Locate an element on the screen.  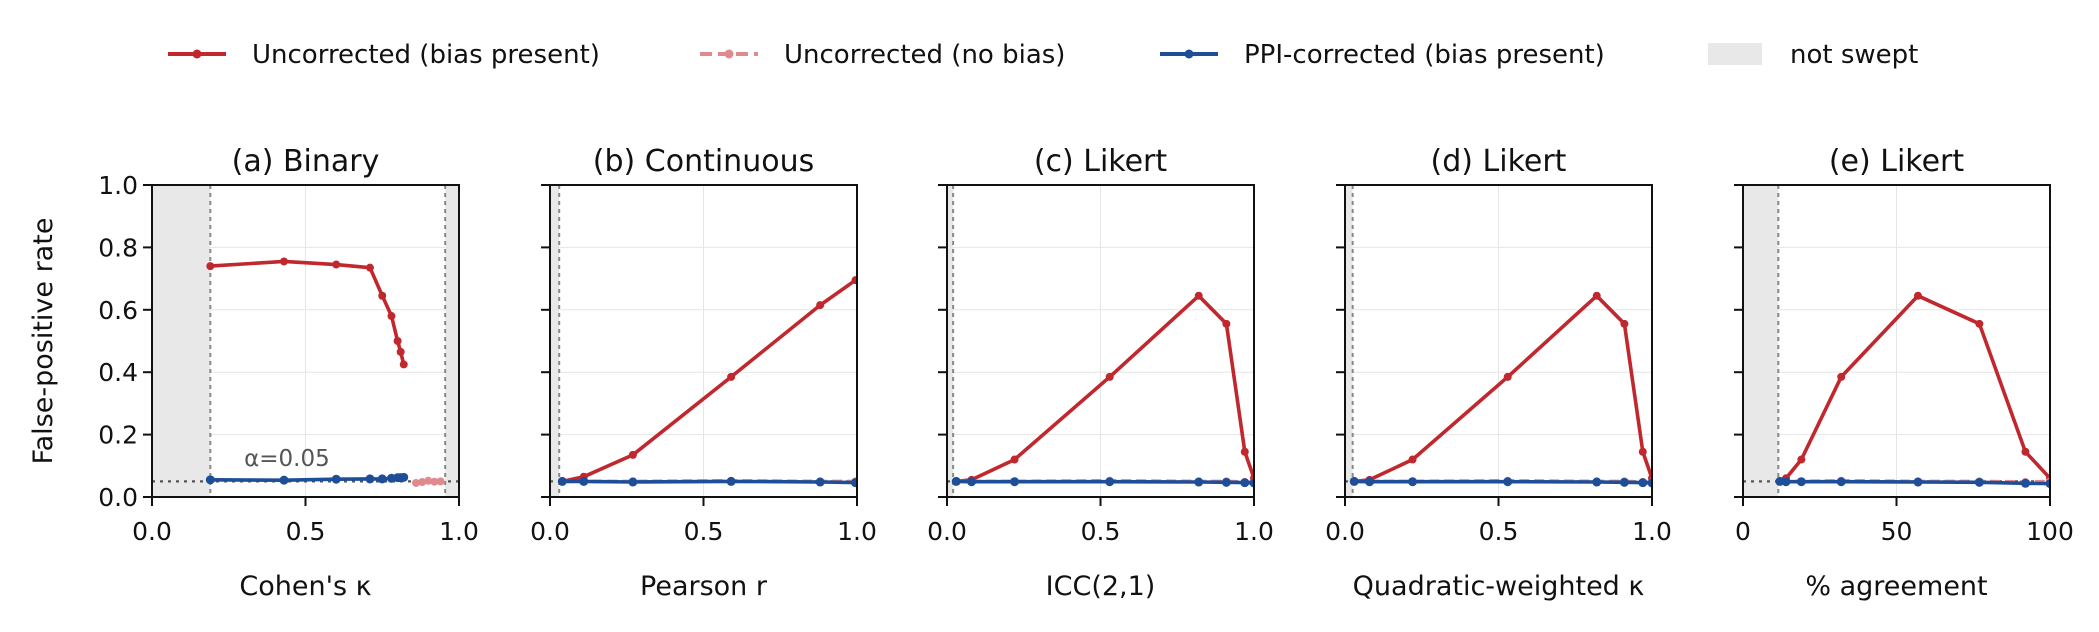
panel-title: (e) Likert is located at coordinates (1897, 161).